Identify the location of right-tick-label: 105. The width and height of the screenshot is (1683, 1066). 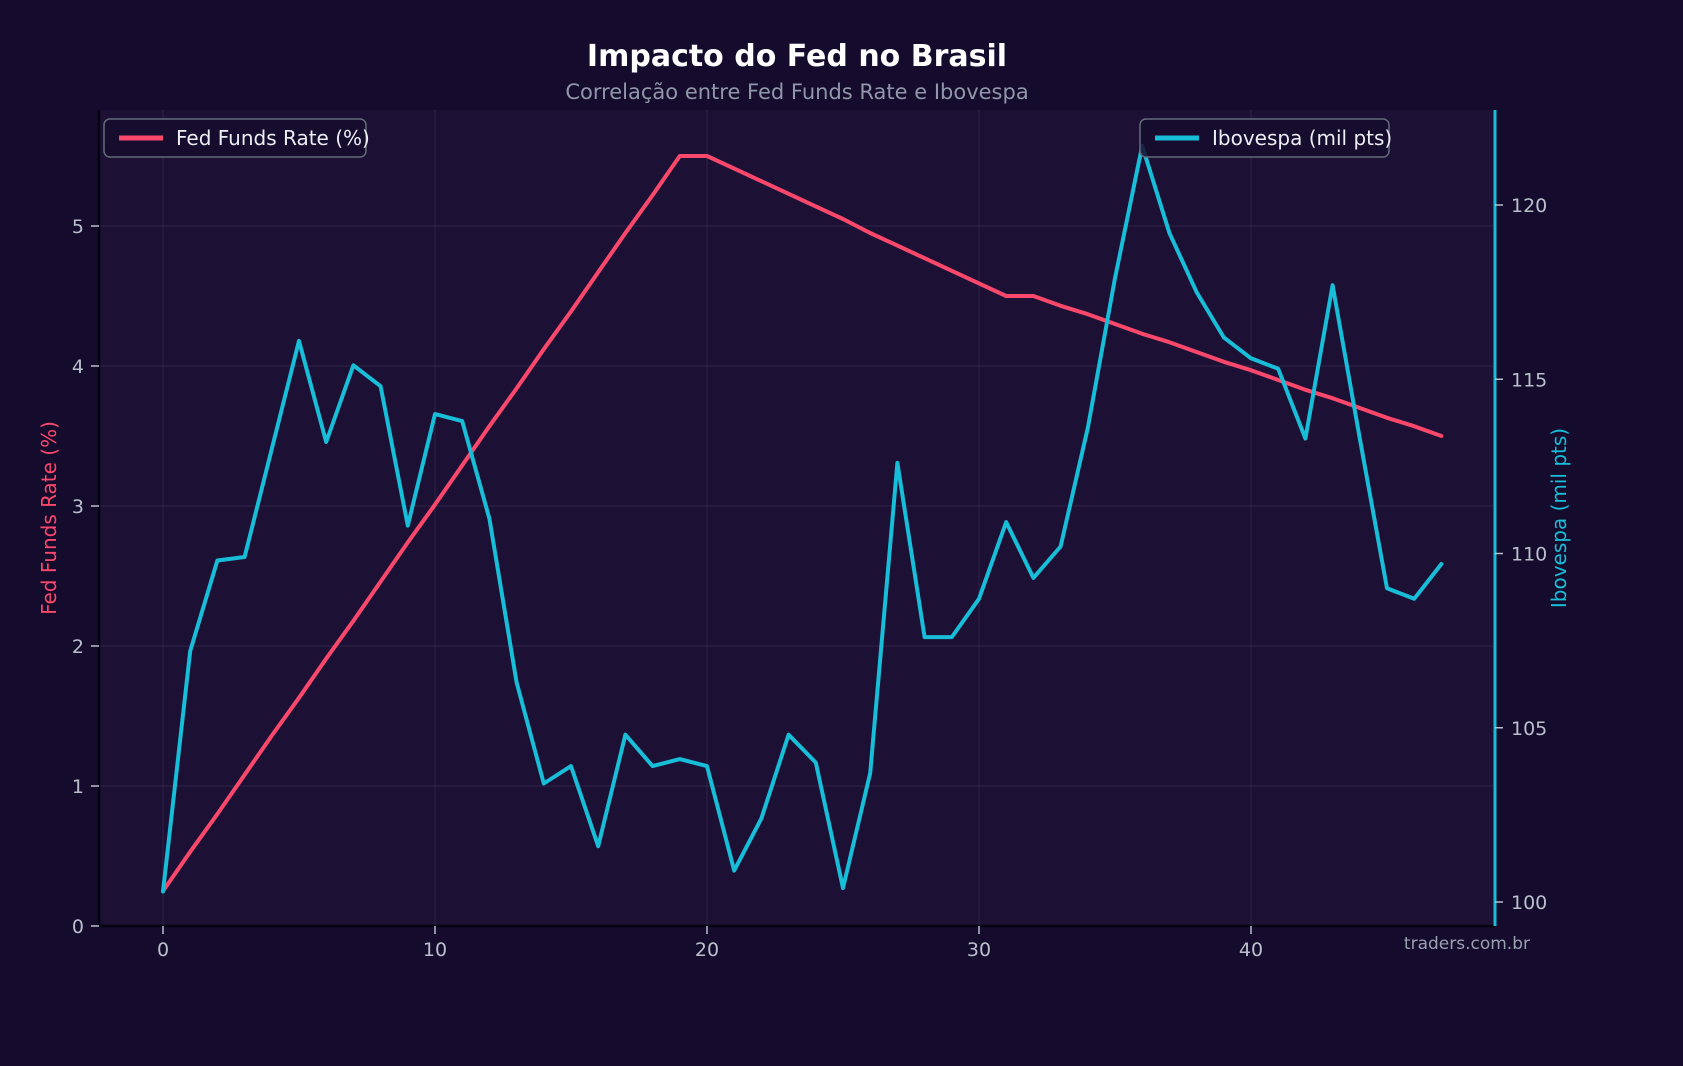
(1529, 729).